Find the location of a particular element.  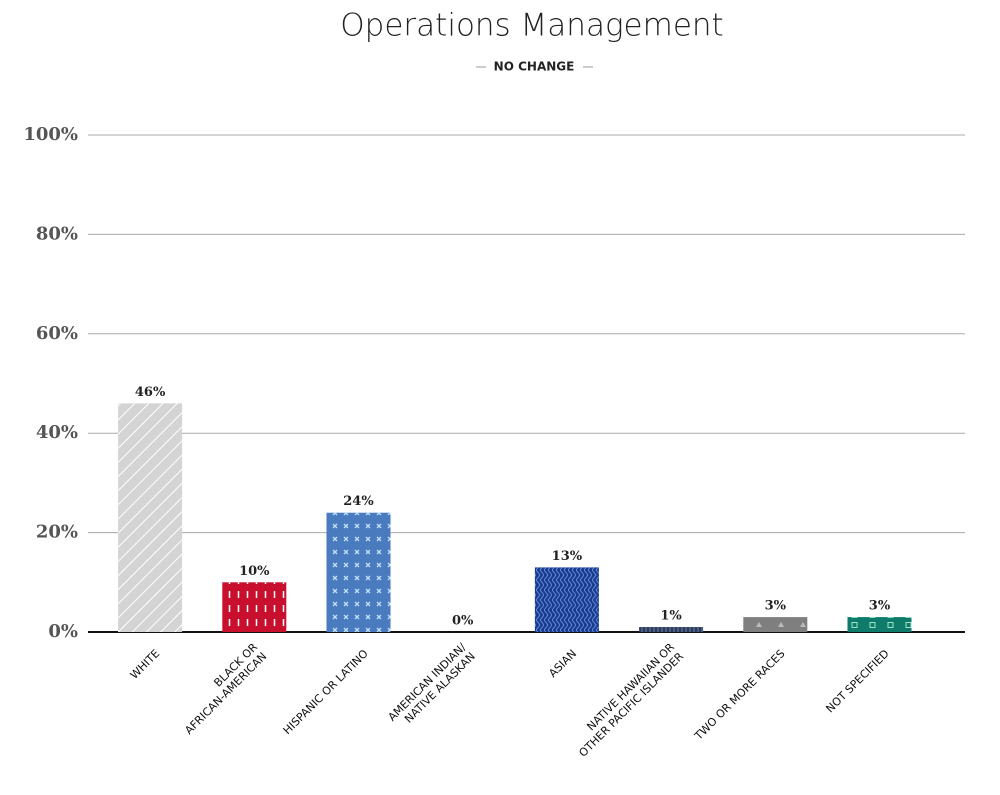

value-label: 46% is located at coordinates (150, 392).